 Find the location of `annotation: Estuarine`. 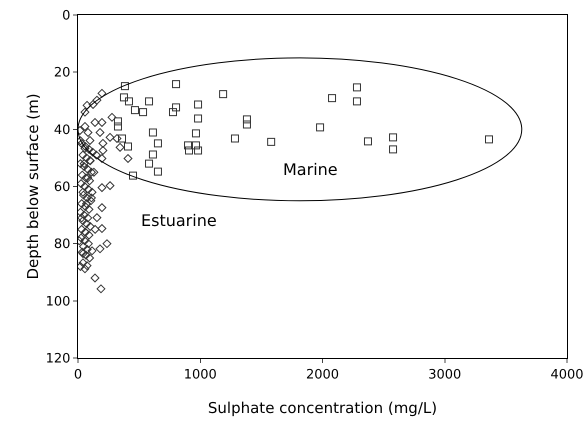

annotation: Estuarine is located at coordinates (179, 220).